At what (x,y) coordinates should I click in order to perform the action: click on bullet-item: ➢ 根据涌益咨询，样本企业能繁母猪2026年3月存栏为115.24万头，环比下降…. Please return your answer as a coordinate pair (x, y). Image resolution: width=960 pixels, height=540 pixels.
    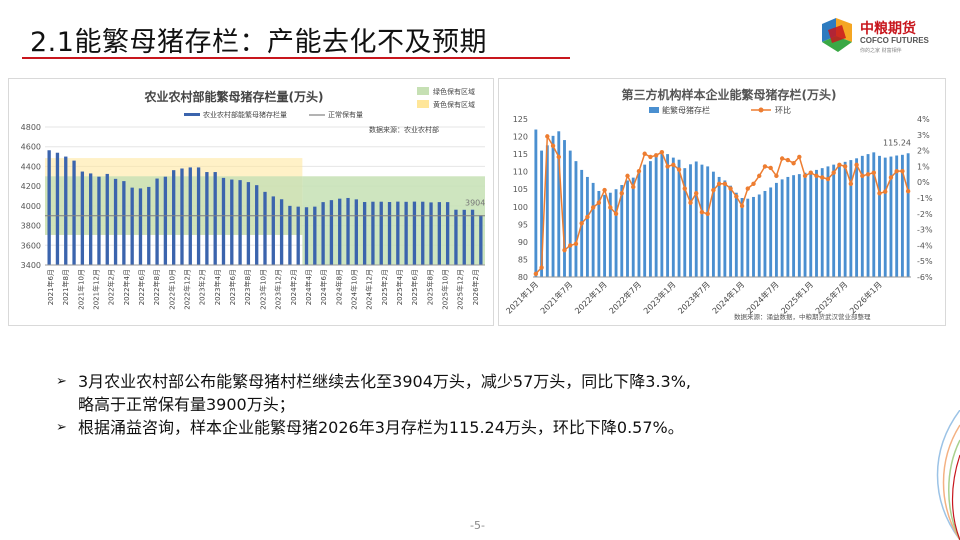
    Looking at the image, I should click on (486, 427).